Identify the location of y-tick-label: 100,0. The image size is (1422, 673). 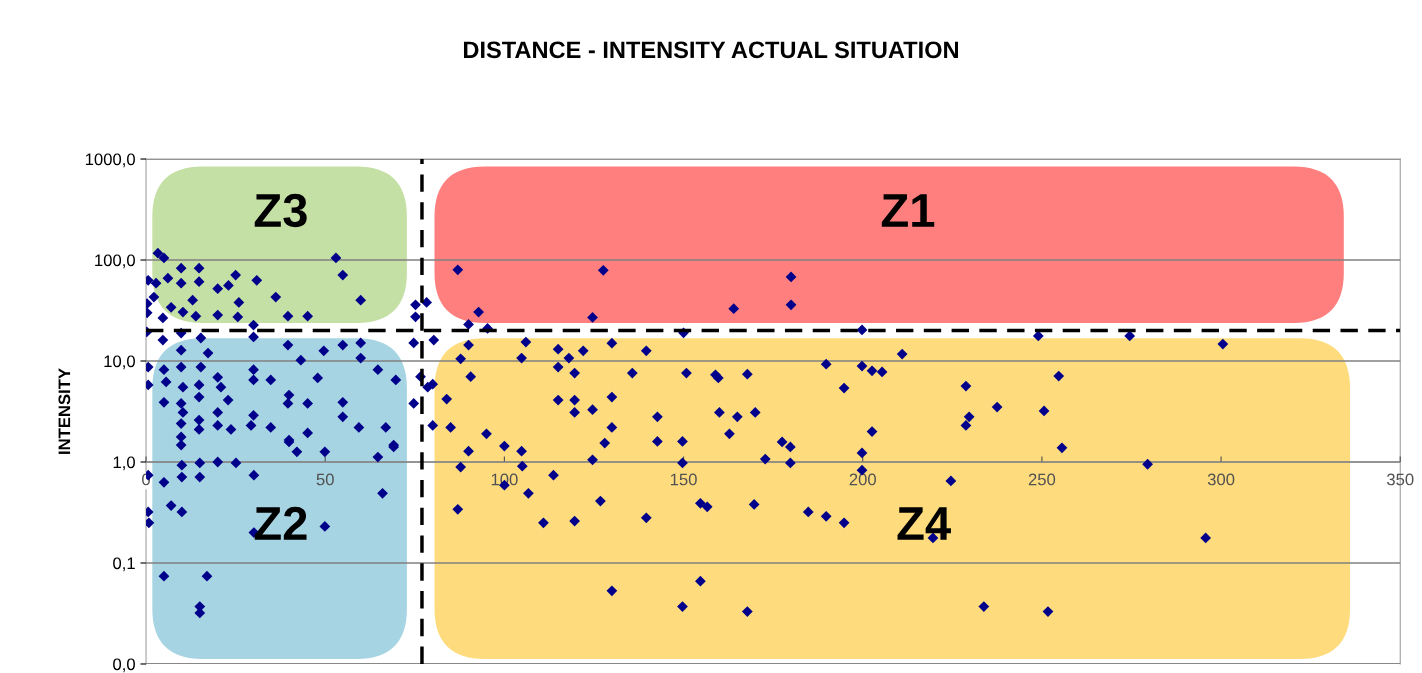
(115, 261).